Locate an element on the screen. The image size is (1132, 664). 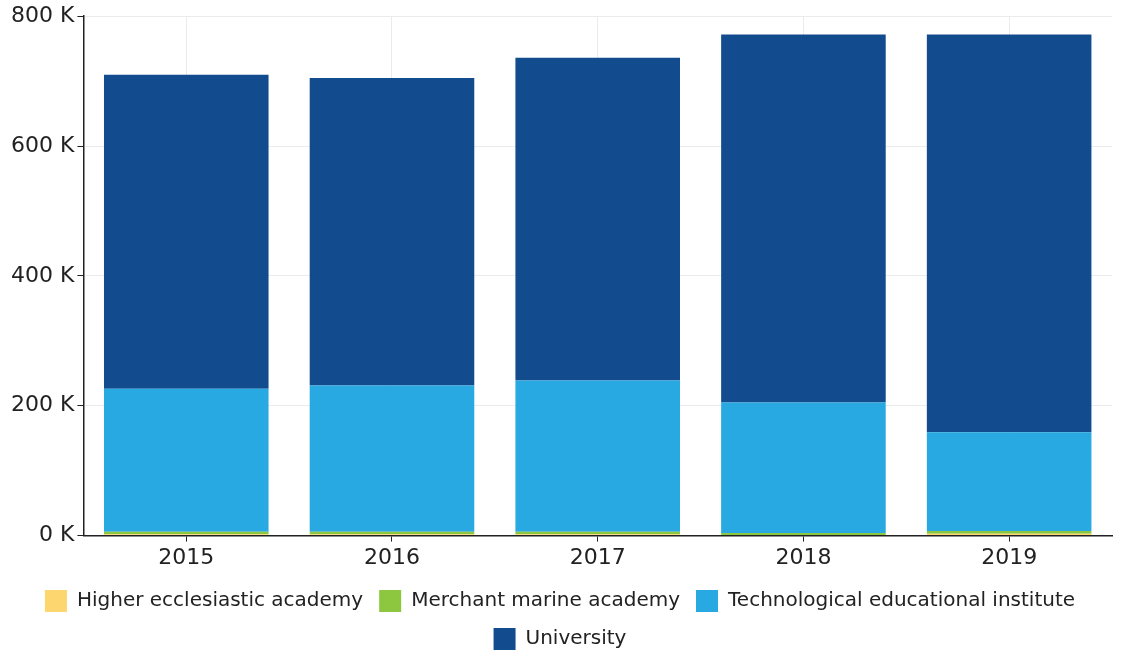
legend-label: Merchant marine academy is located at coordinates (546, 599).